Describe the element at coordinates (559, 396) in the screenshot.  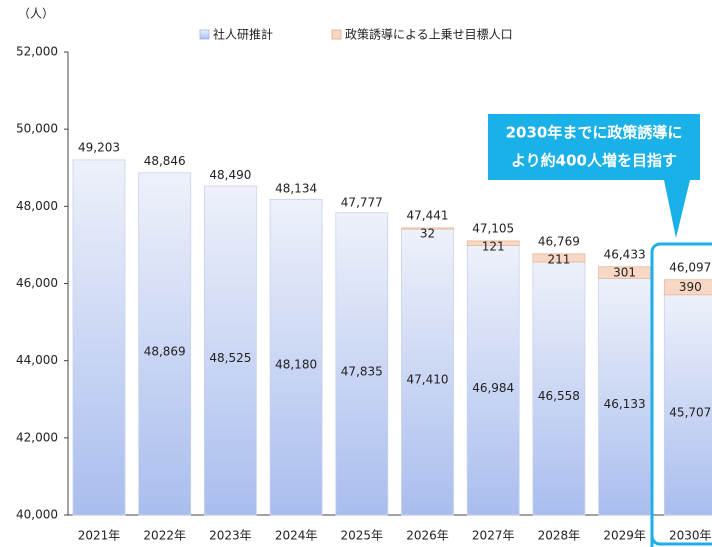
I see `value-label: 46,558` at that location.